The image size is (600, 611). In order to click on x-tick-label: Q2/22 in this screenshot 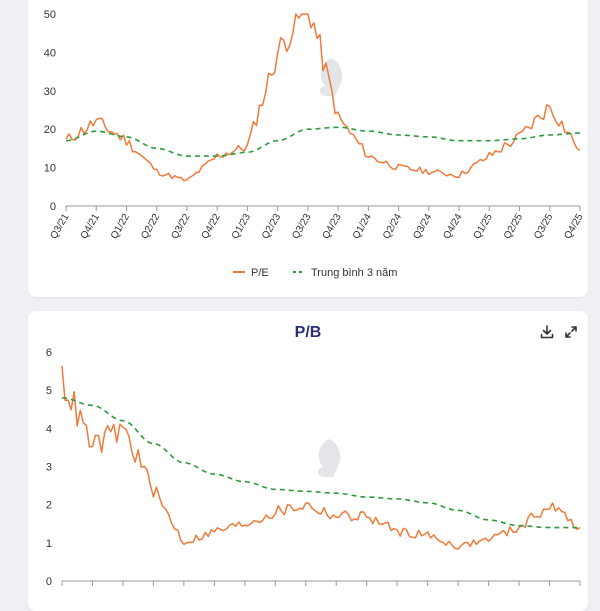, I will do `click(150, 226)`.